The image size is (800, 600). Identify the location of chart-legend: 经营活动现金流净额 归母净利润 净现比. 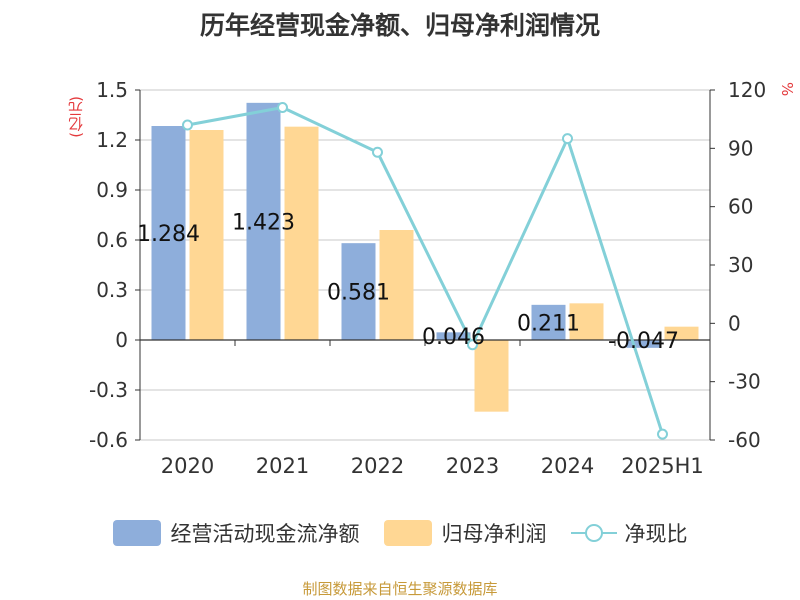
(400, 533).